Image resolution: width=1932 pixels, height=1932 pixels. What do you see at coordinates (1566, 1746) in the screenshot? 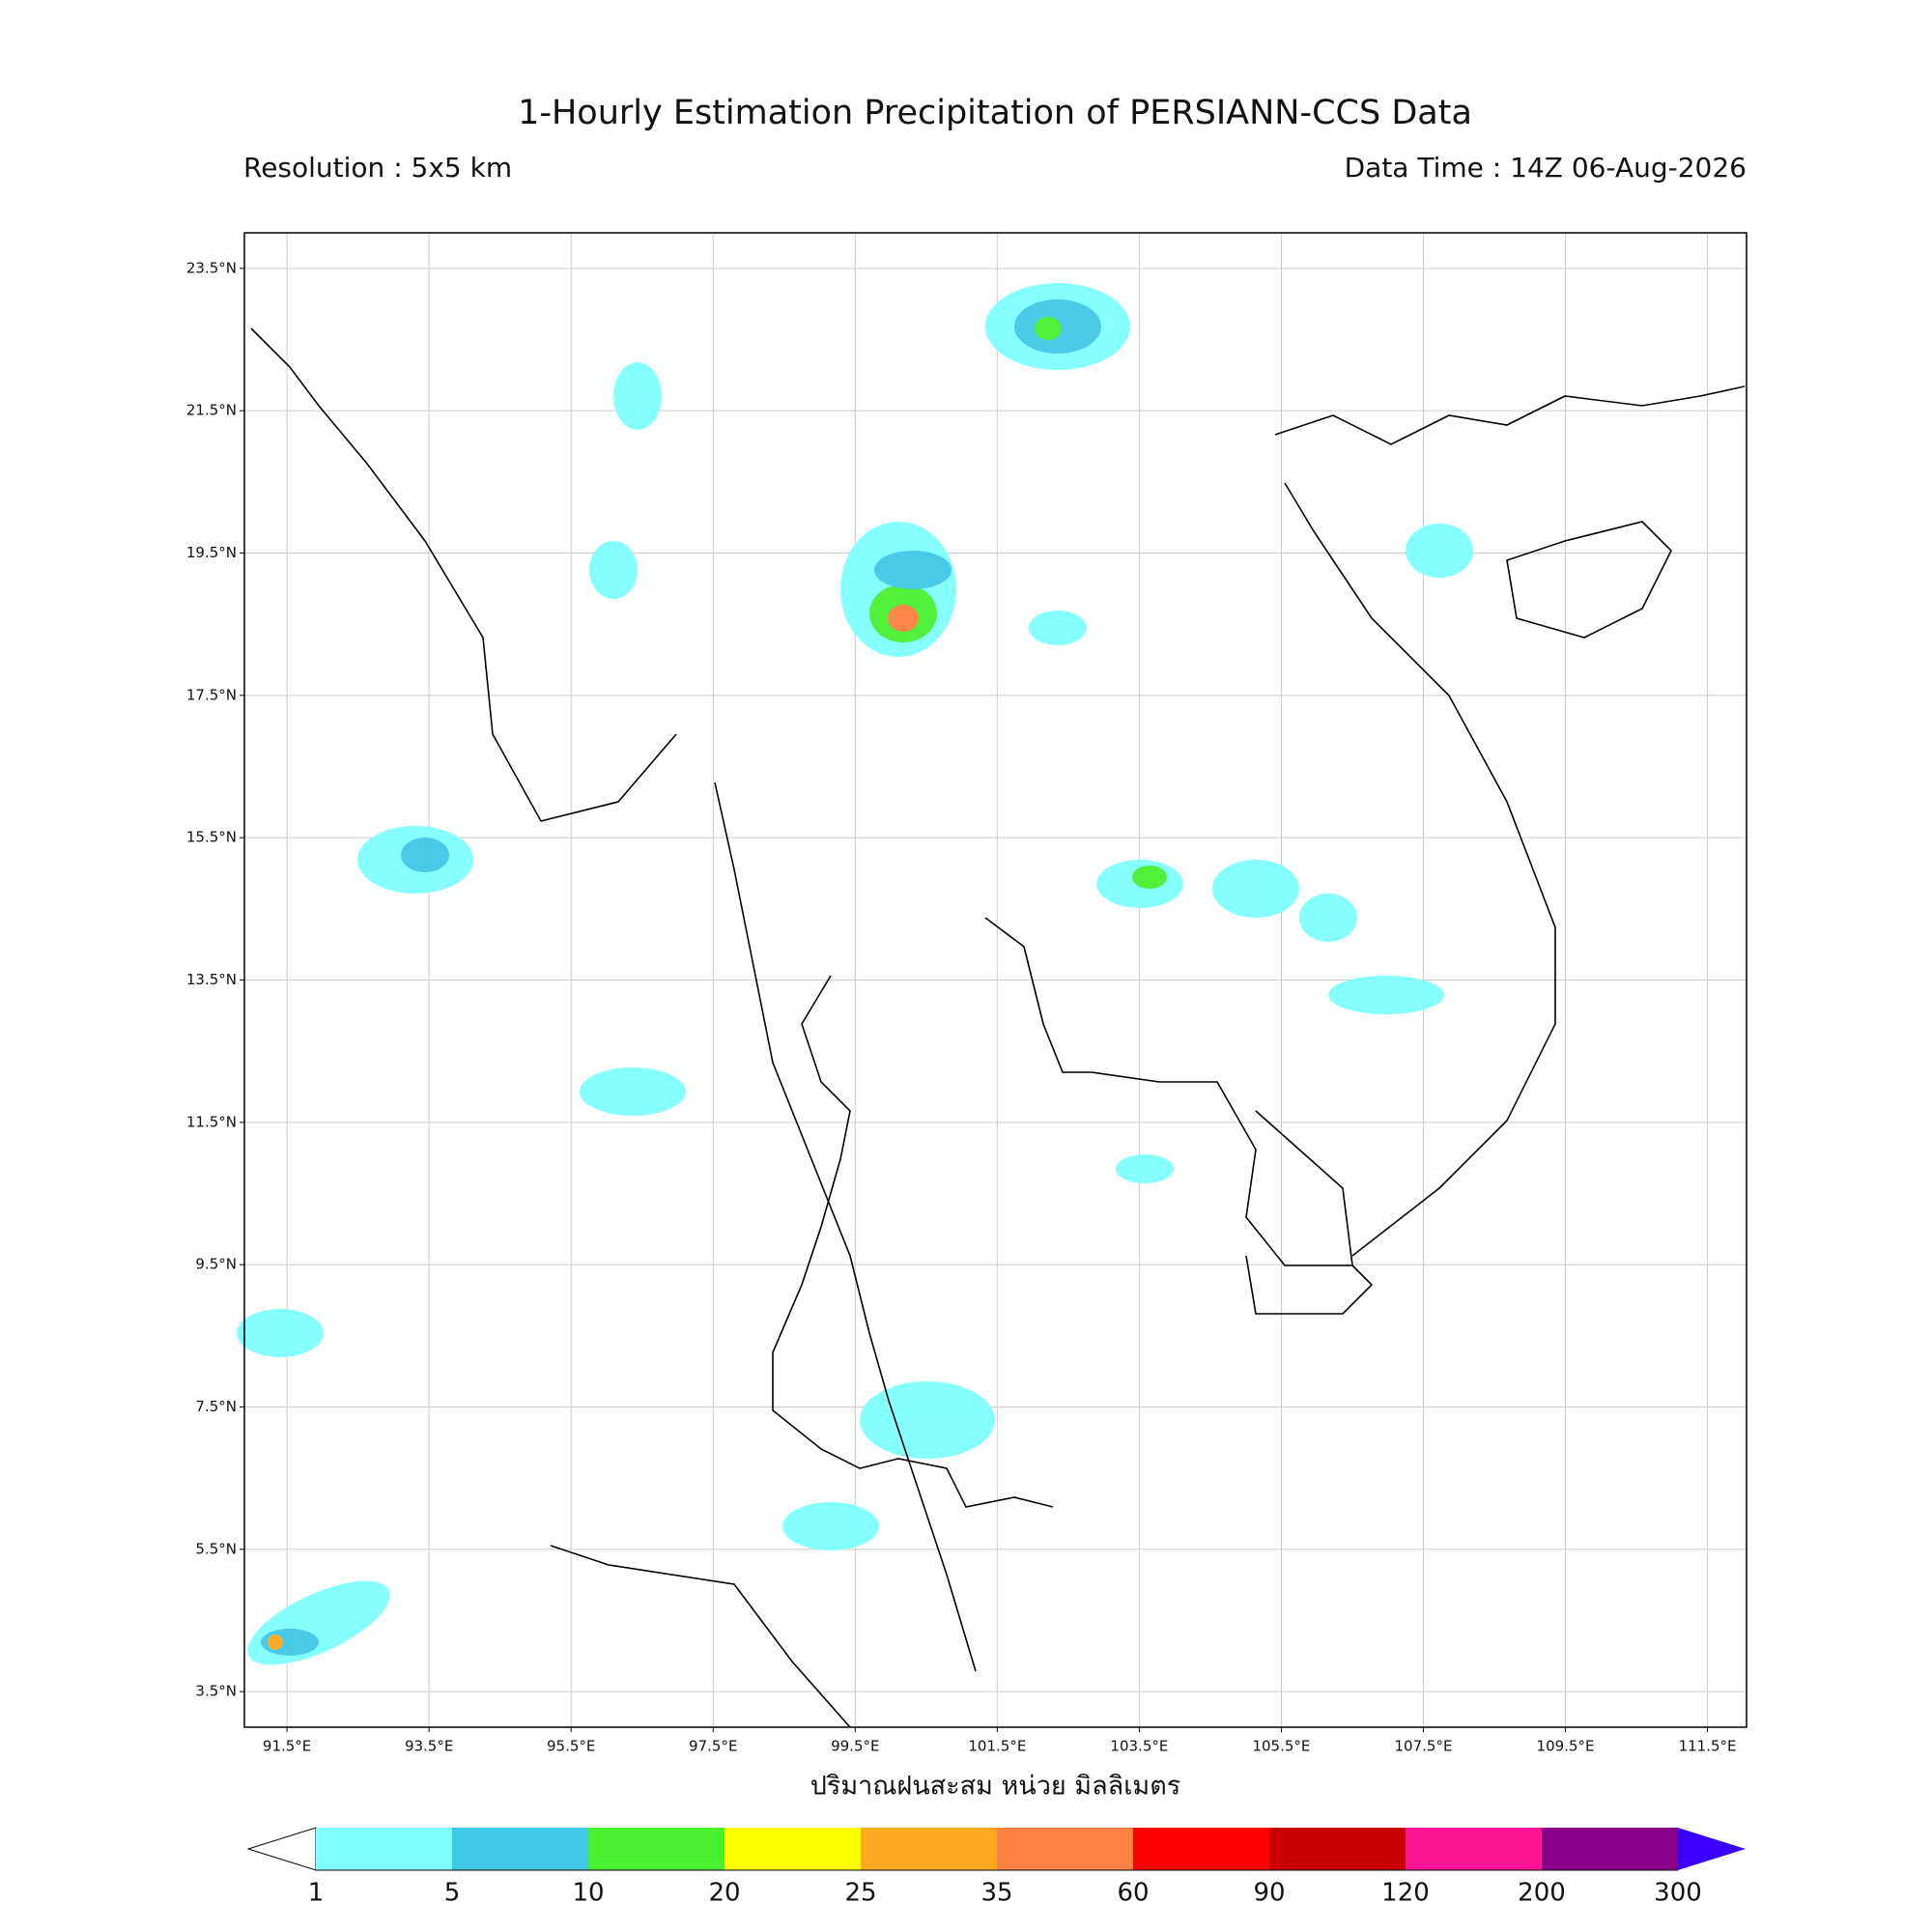
I see `lon-tick-label: 109.5°E` at bounding box center [1566, 1746].